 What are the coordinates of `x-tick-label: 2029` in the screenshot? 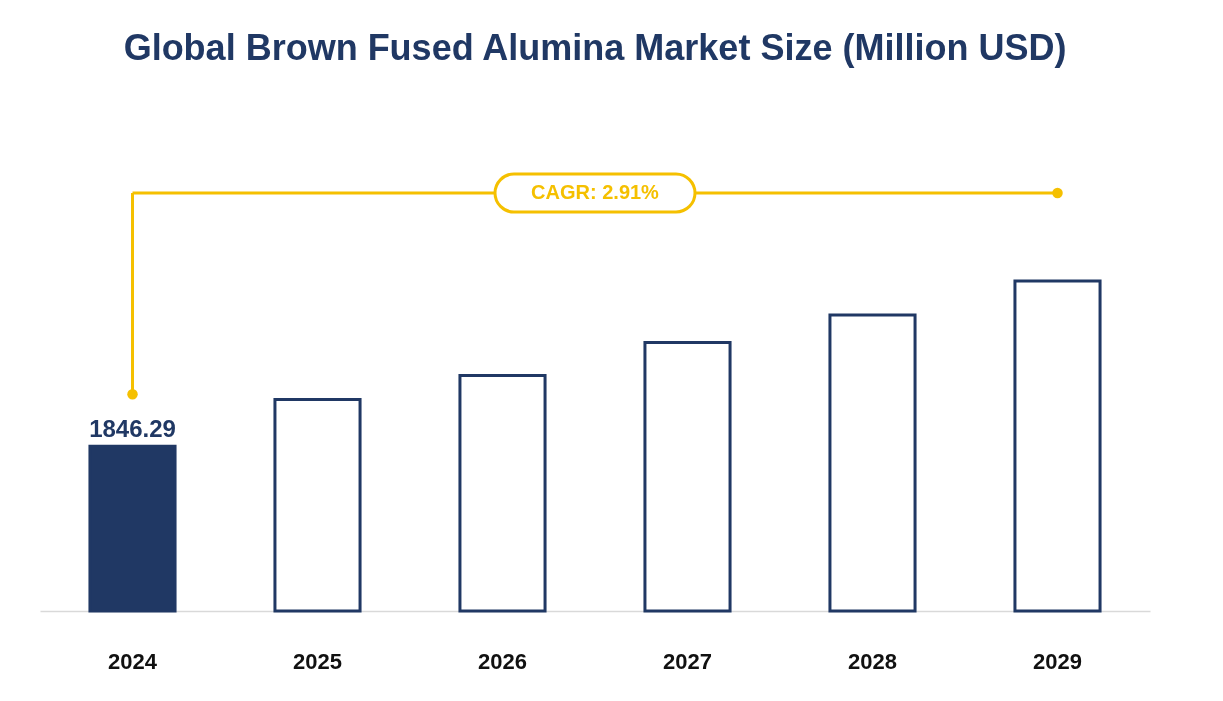 It's located at (1057, 661).